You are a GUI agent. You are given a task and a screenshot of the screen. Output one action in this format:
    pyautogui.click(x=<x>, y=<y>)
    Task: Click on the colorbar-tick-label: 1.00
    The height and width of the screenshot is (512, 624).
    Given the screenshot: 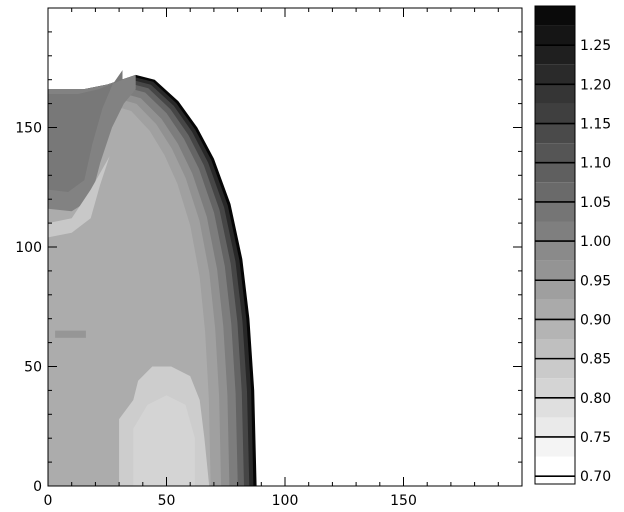 What is the action you would take?
    pyautogui.click(x=595, y=242)
    